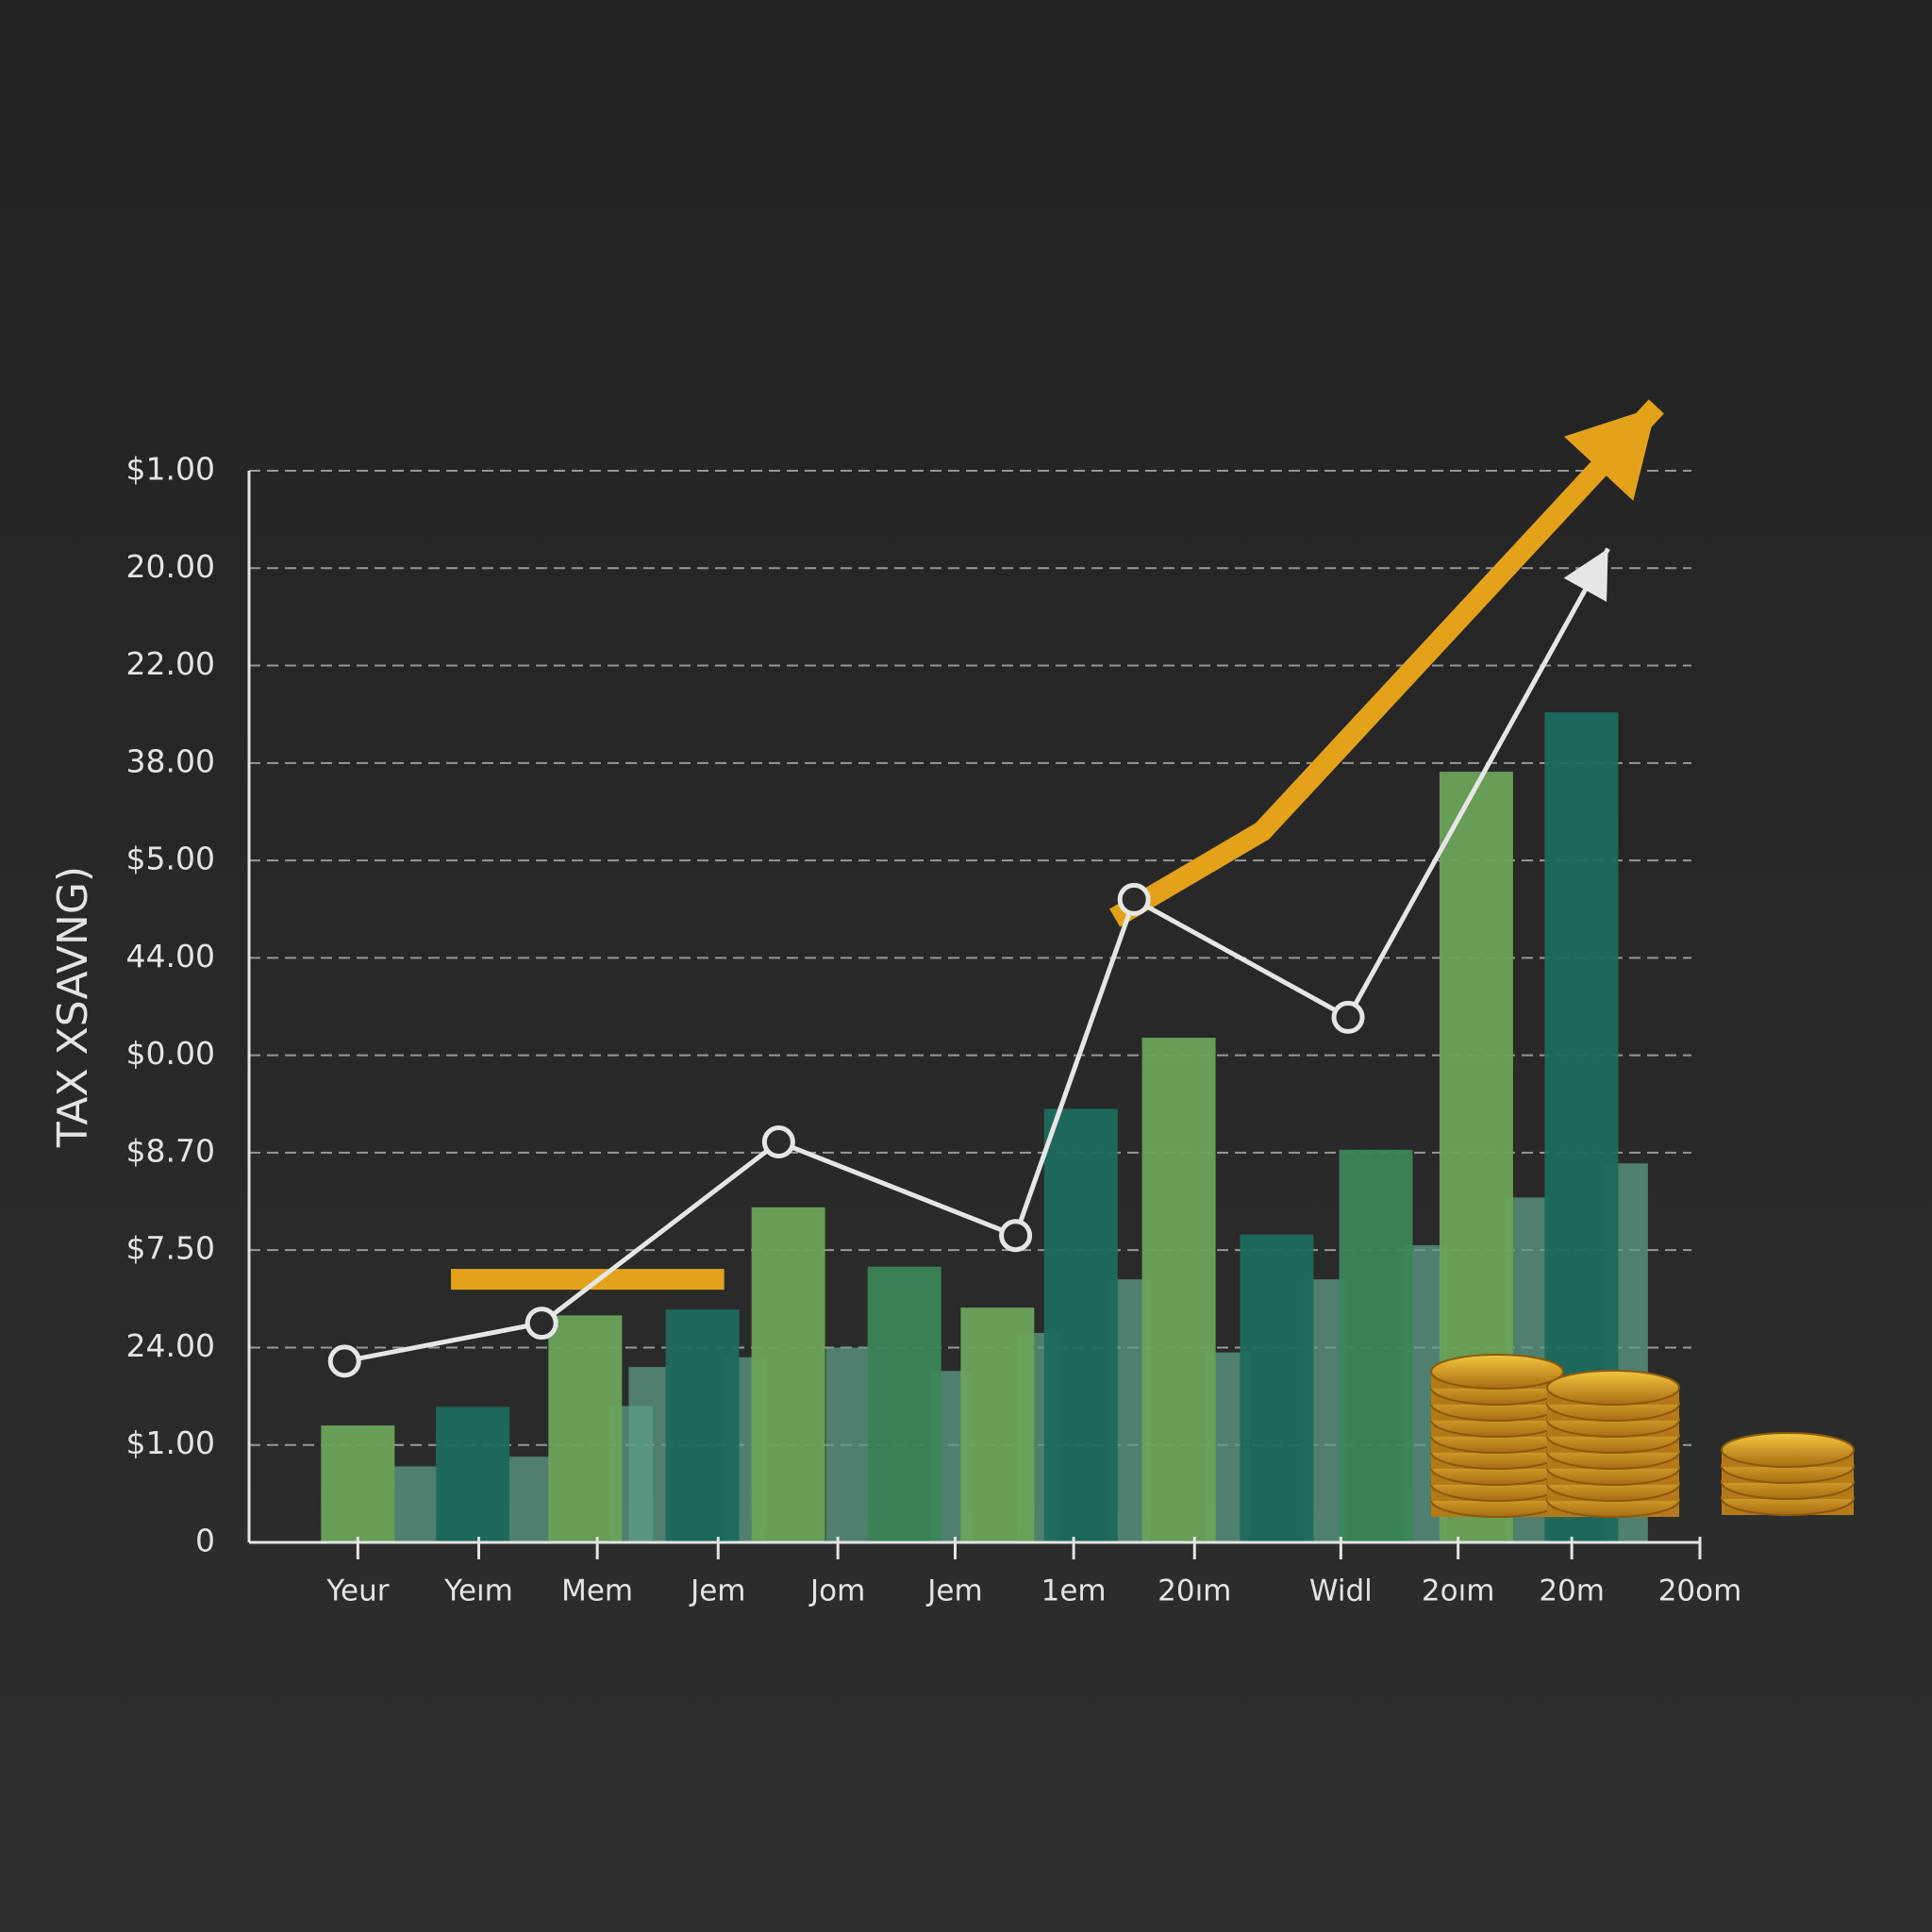 This screenshot has width=1932, height=1932. Describe the element at coordinates (1643, 1436) in the screenshot. I see `coins` at that location.